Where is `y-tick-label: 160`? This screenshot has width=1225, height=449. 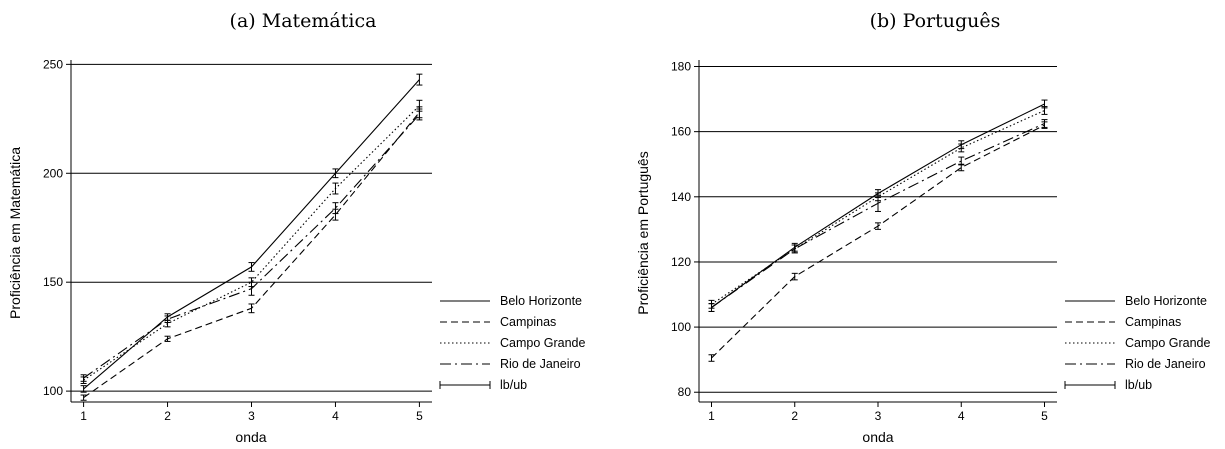 y-tick-label: 160 is located at coordinates (681, 132).